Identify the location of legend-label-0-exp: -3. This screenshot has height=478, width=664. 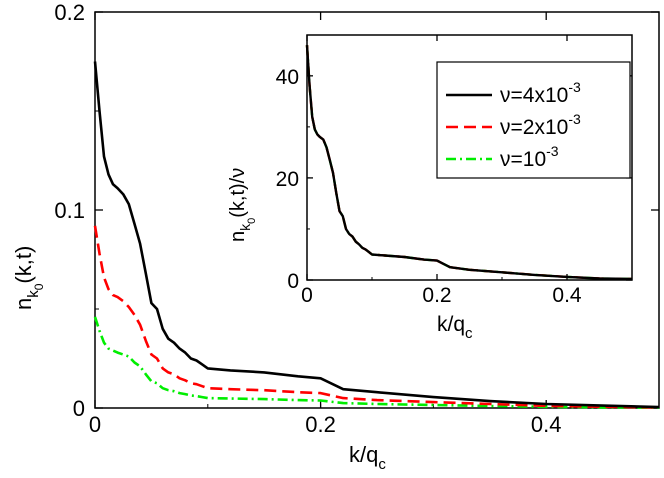
(574, 87).